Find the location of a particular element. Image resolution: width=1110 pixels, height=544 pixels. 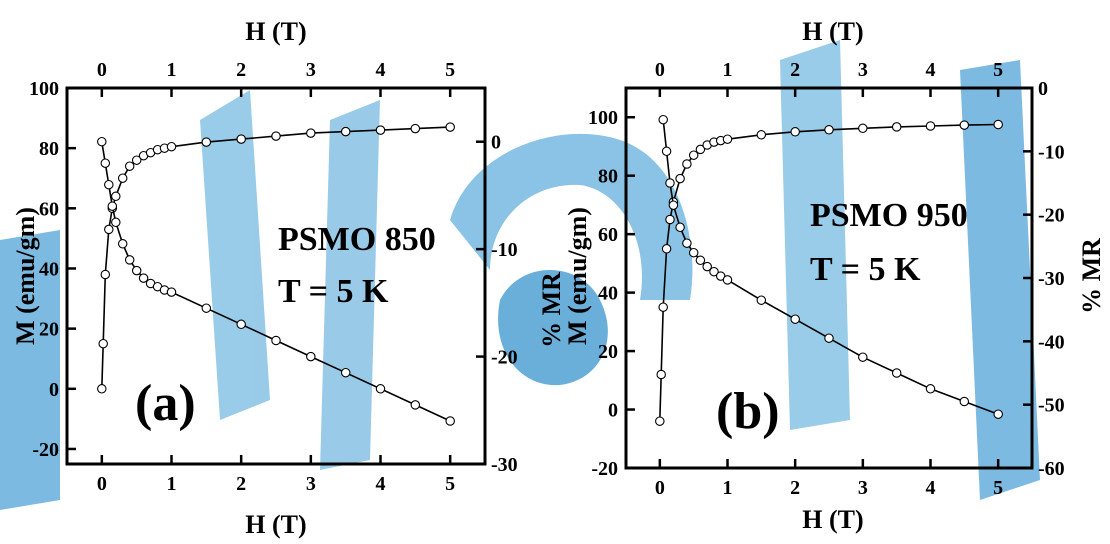

y-tick-label-right-a-3: 0 is located at coordinates (496, 143).